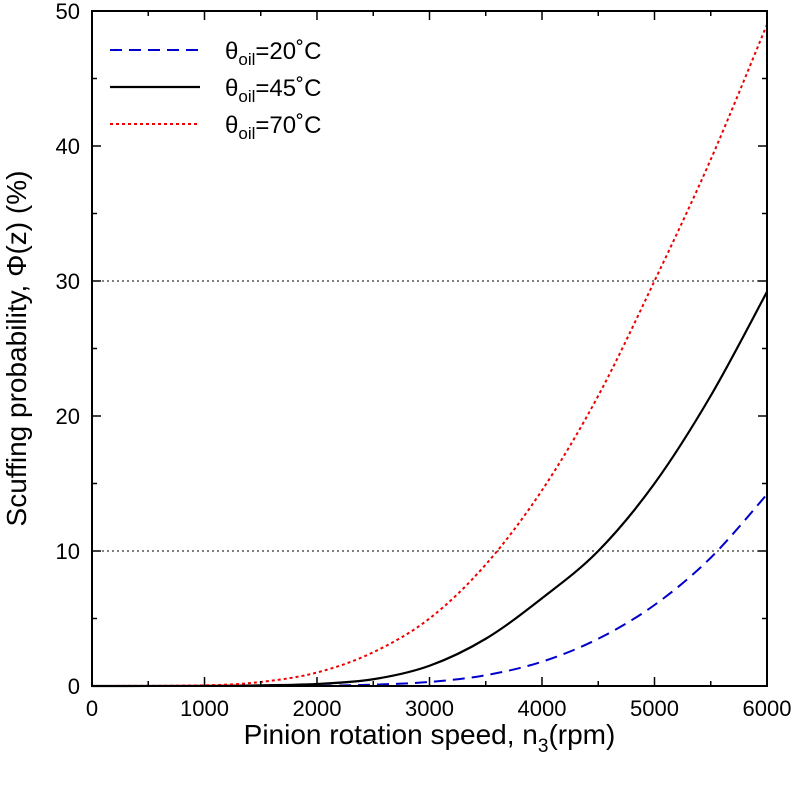  I want to click on y-axis-title: Scuffing probability, Φ(z) (%), so click(16, 349).